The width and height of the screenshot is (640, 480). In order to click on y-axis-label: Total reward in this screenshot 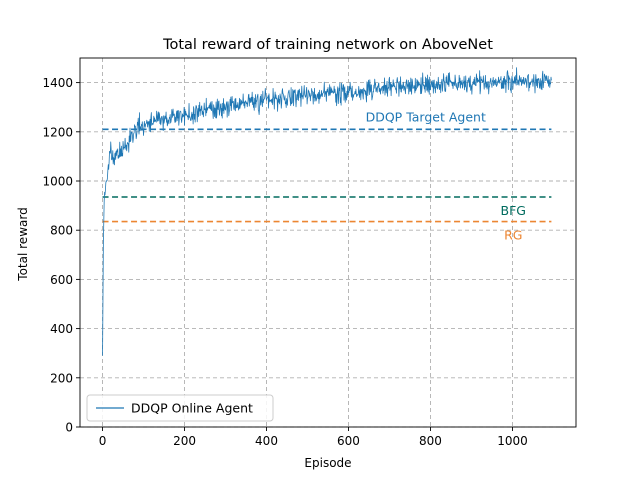, I will do `click(23, 244)`.